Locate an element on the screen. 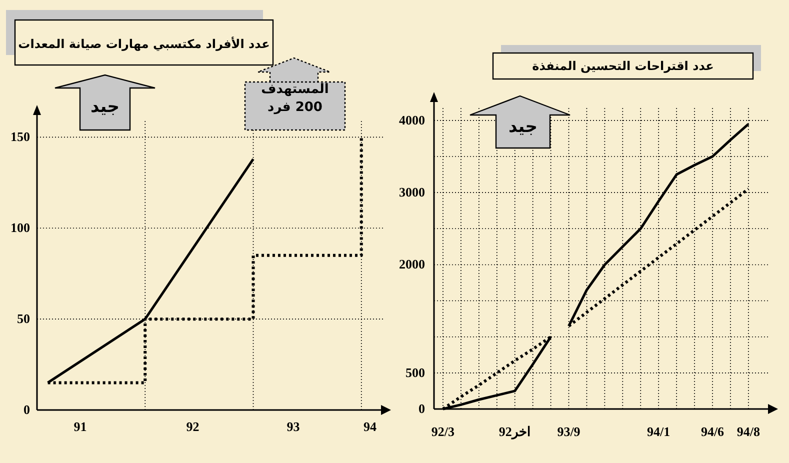 The width and height of the screenshot is (789, 463). text: جيد is located at coordinates (105, 107).